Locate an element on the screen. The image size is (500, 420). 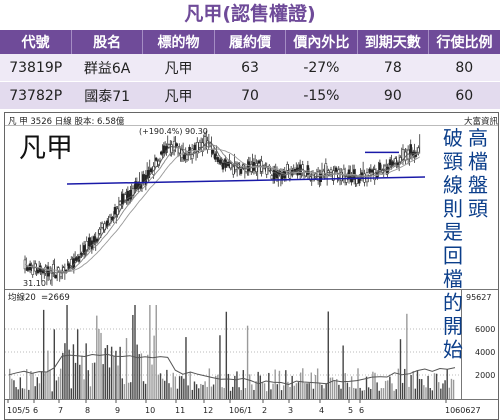
right-axis-label: 95627 is located at coordinates (478, 297).